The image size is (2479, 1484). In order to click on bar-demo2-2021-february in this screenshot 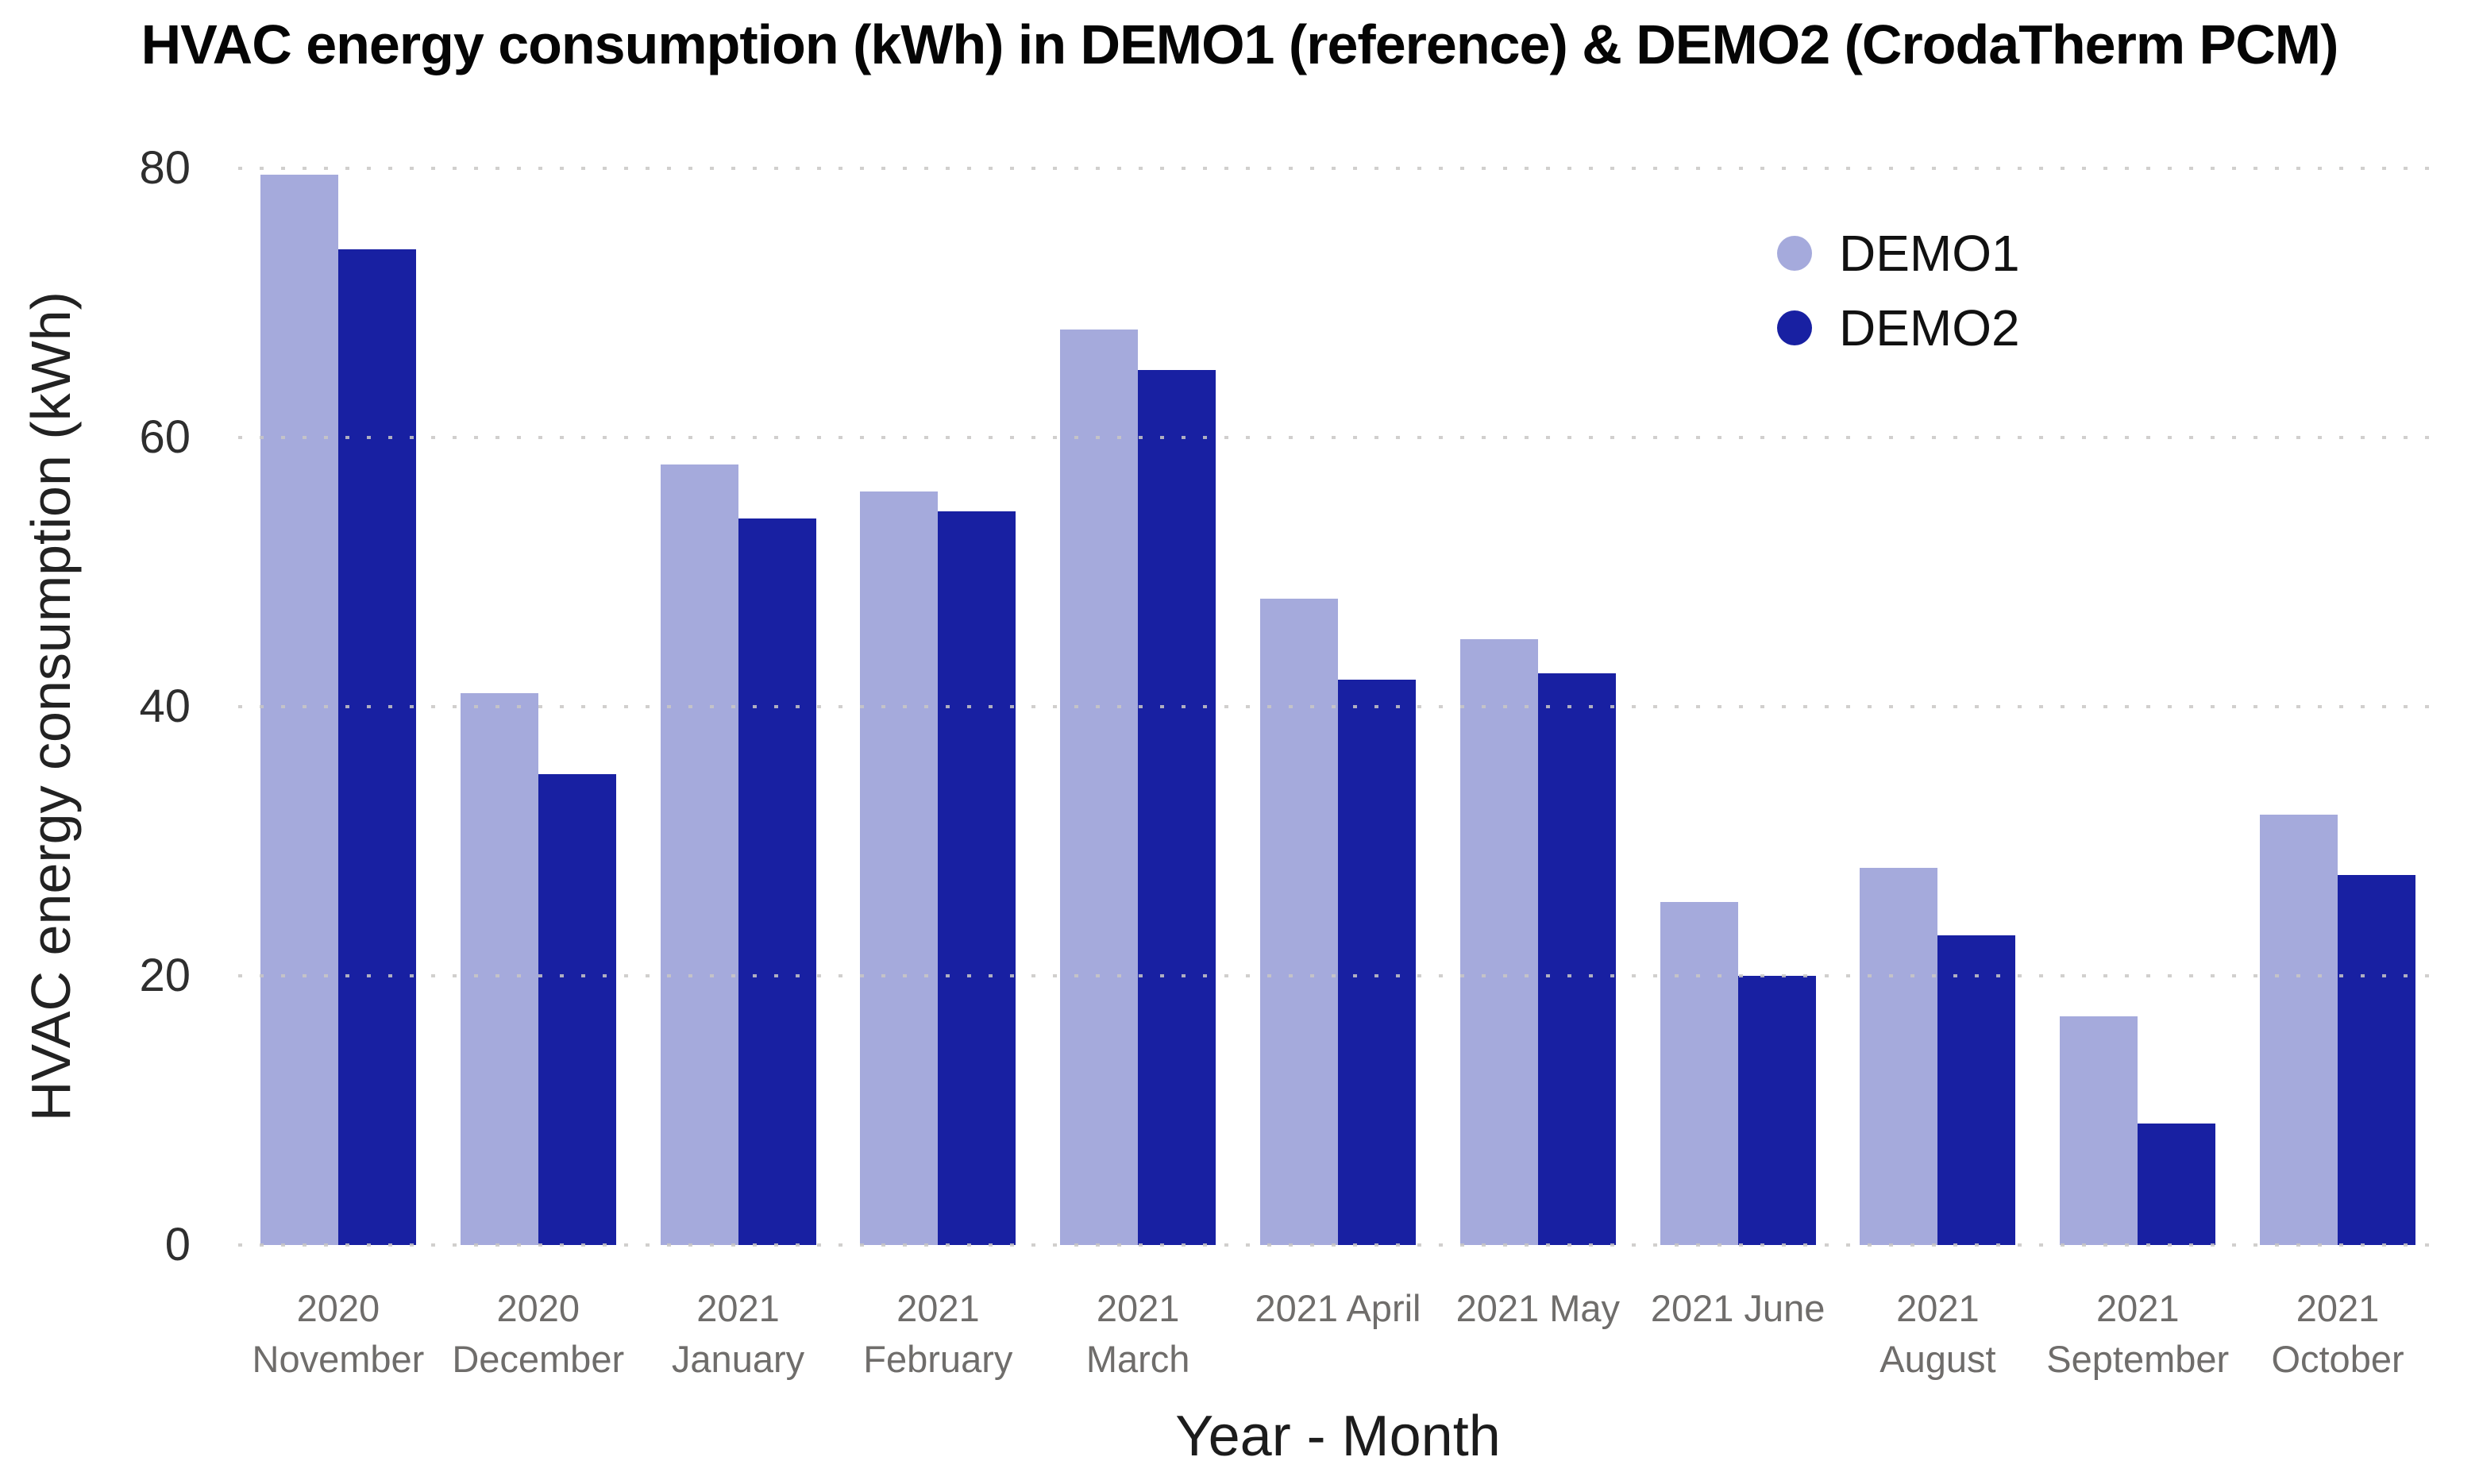, I will do `click(977, 878)`.